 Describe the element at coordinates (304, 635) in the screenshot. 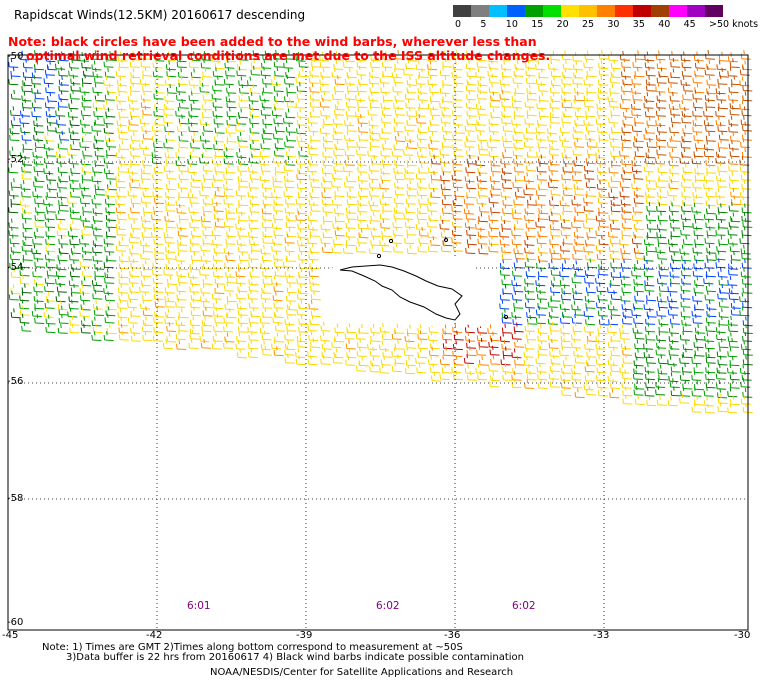

I see `longitude-label: -39` at that location.